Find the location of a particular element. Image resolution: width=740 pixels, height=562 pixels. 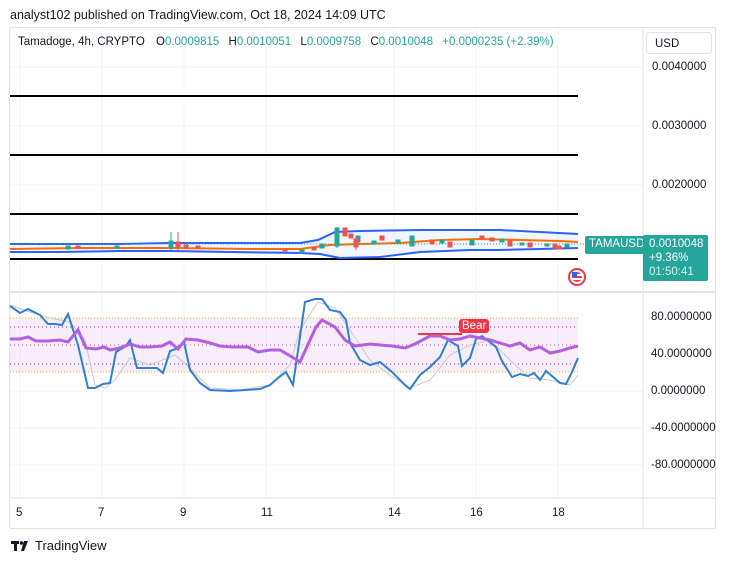

time-axis-label: 5 is located at coordinates (19, 513).